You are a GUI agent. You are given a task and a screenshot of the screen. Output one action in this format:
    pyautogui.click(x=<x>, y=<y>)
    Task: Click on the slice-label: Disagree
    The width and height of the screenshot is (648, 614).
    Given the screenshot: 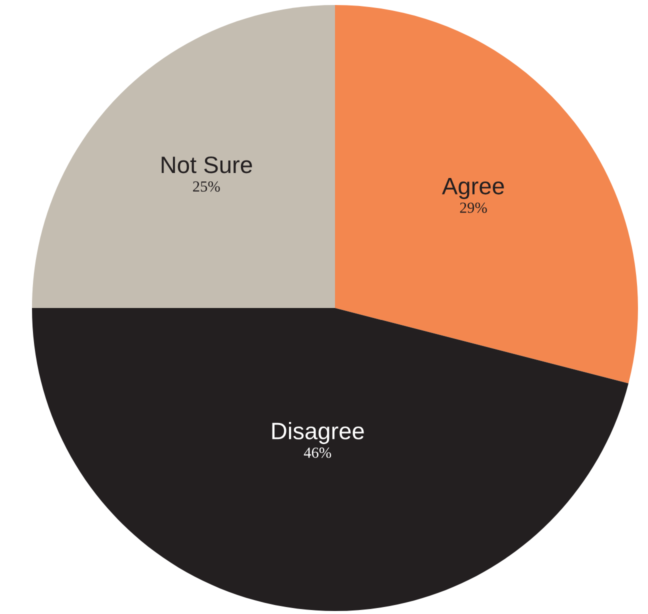 What is the action you would take?
    pyautogui.click(x=318, y=433)
    